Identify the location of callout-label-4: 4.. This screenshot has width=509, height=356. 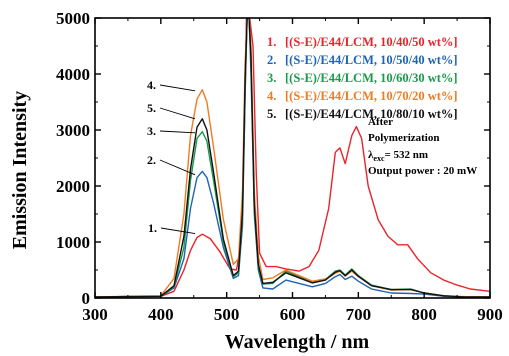
(151, 85).